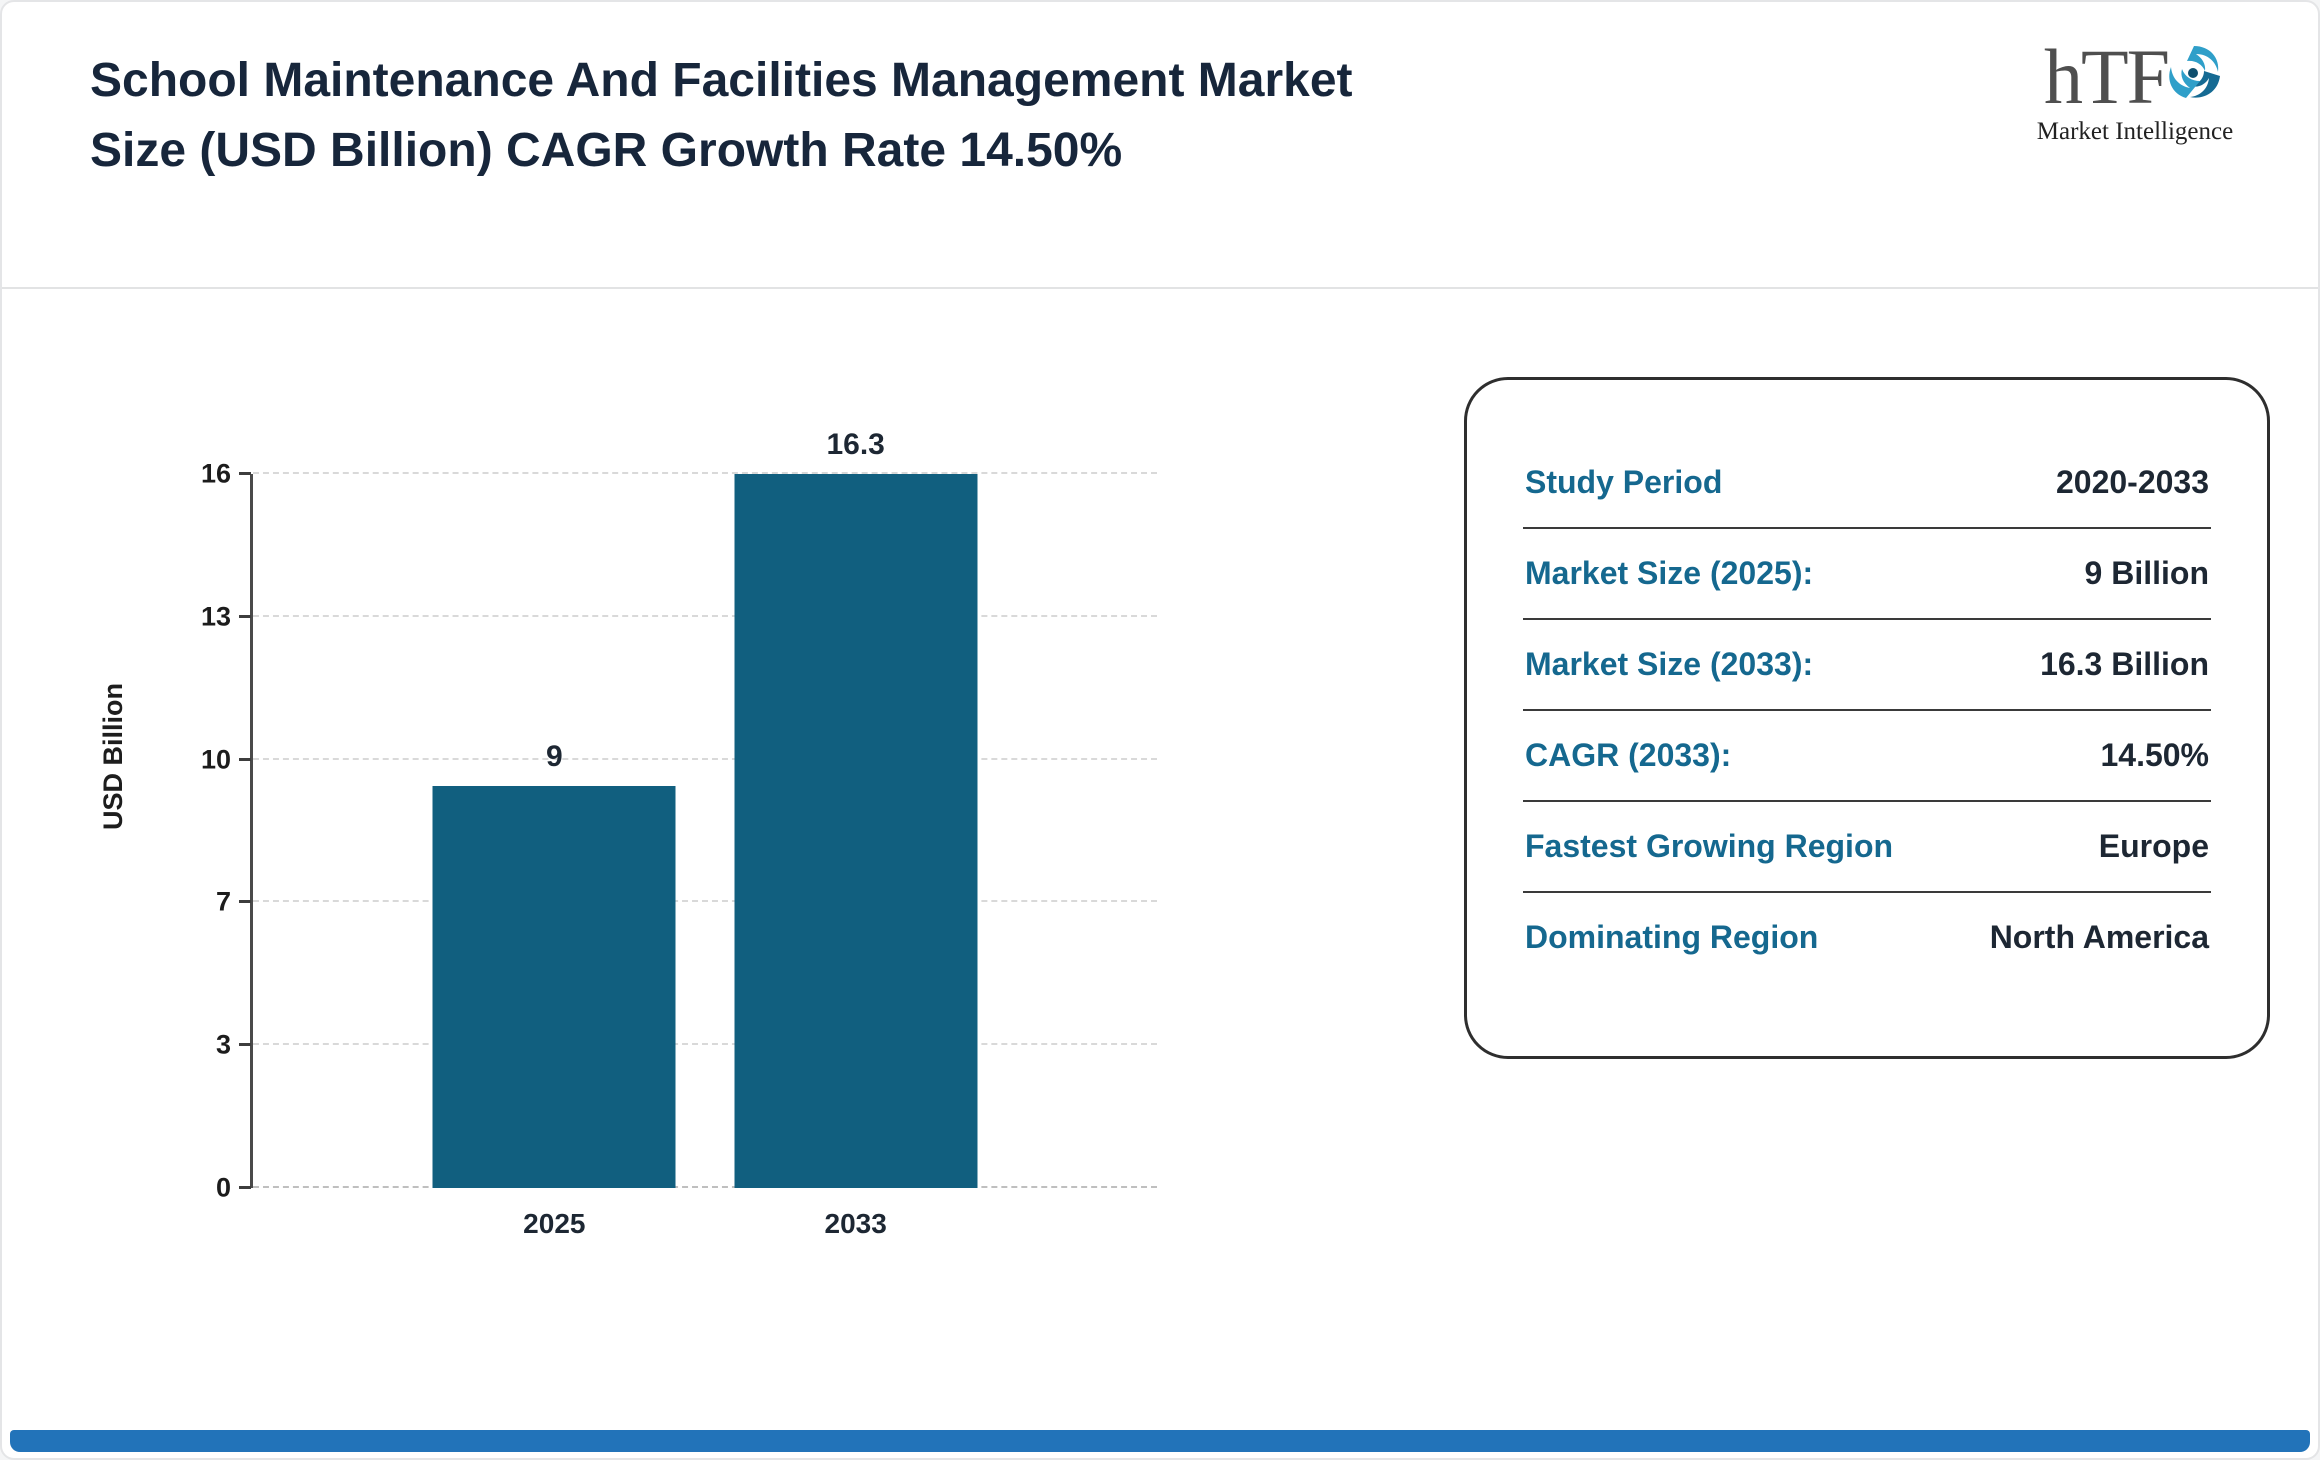 This screenshot has width=2320, height=1460. Describe the element at coordinates (554, 987) in the screenshot. I see `bar-2025` at that location.